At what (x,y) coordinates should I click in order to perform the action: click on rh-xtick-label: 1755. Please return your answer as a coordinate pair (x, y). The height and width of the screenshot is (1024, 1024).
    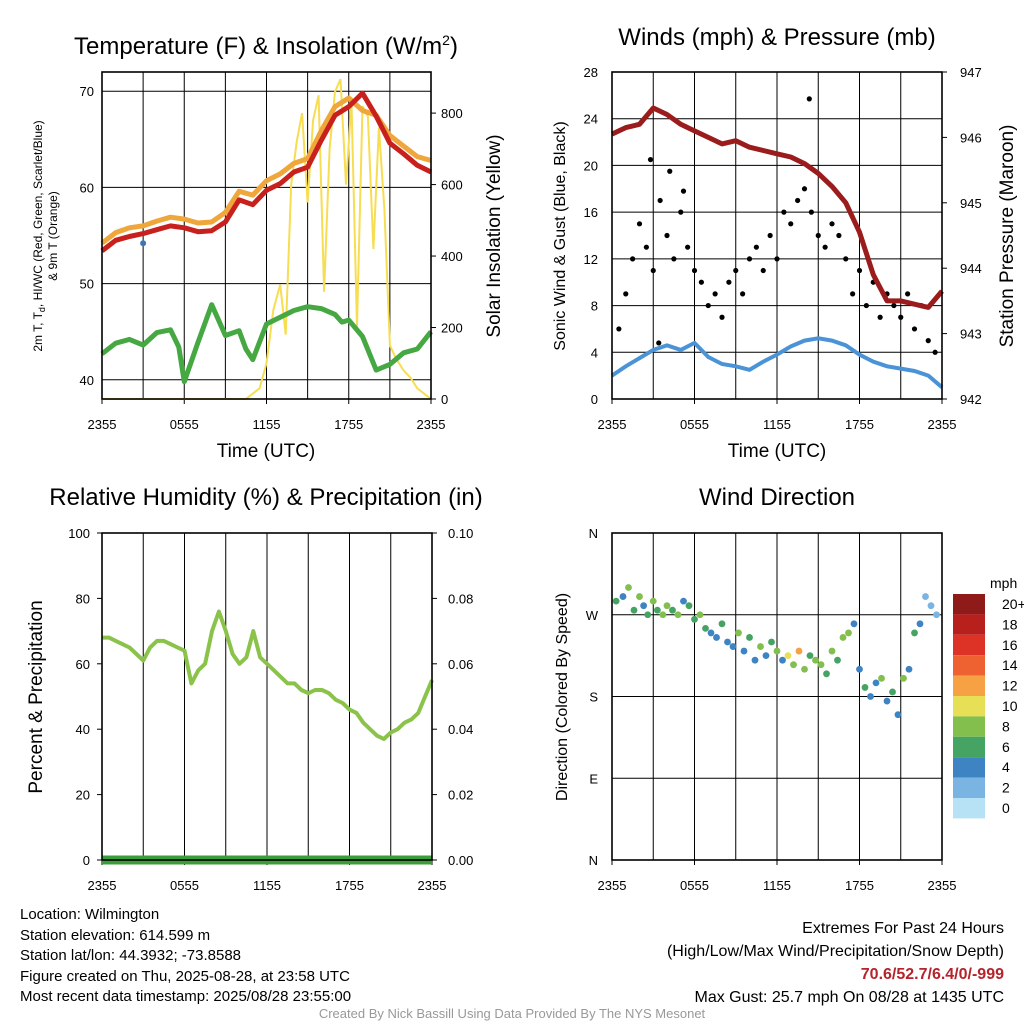
    Looking at the image, I should click on (349, 885).